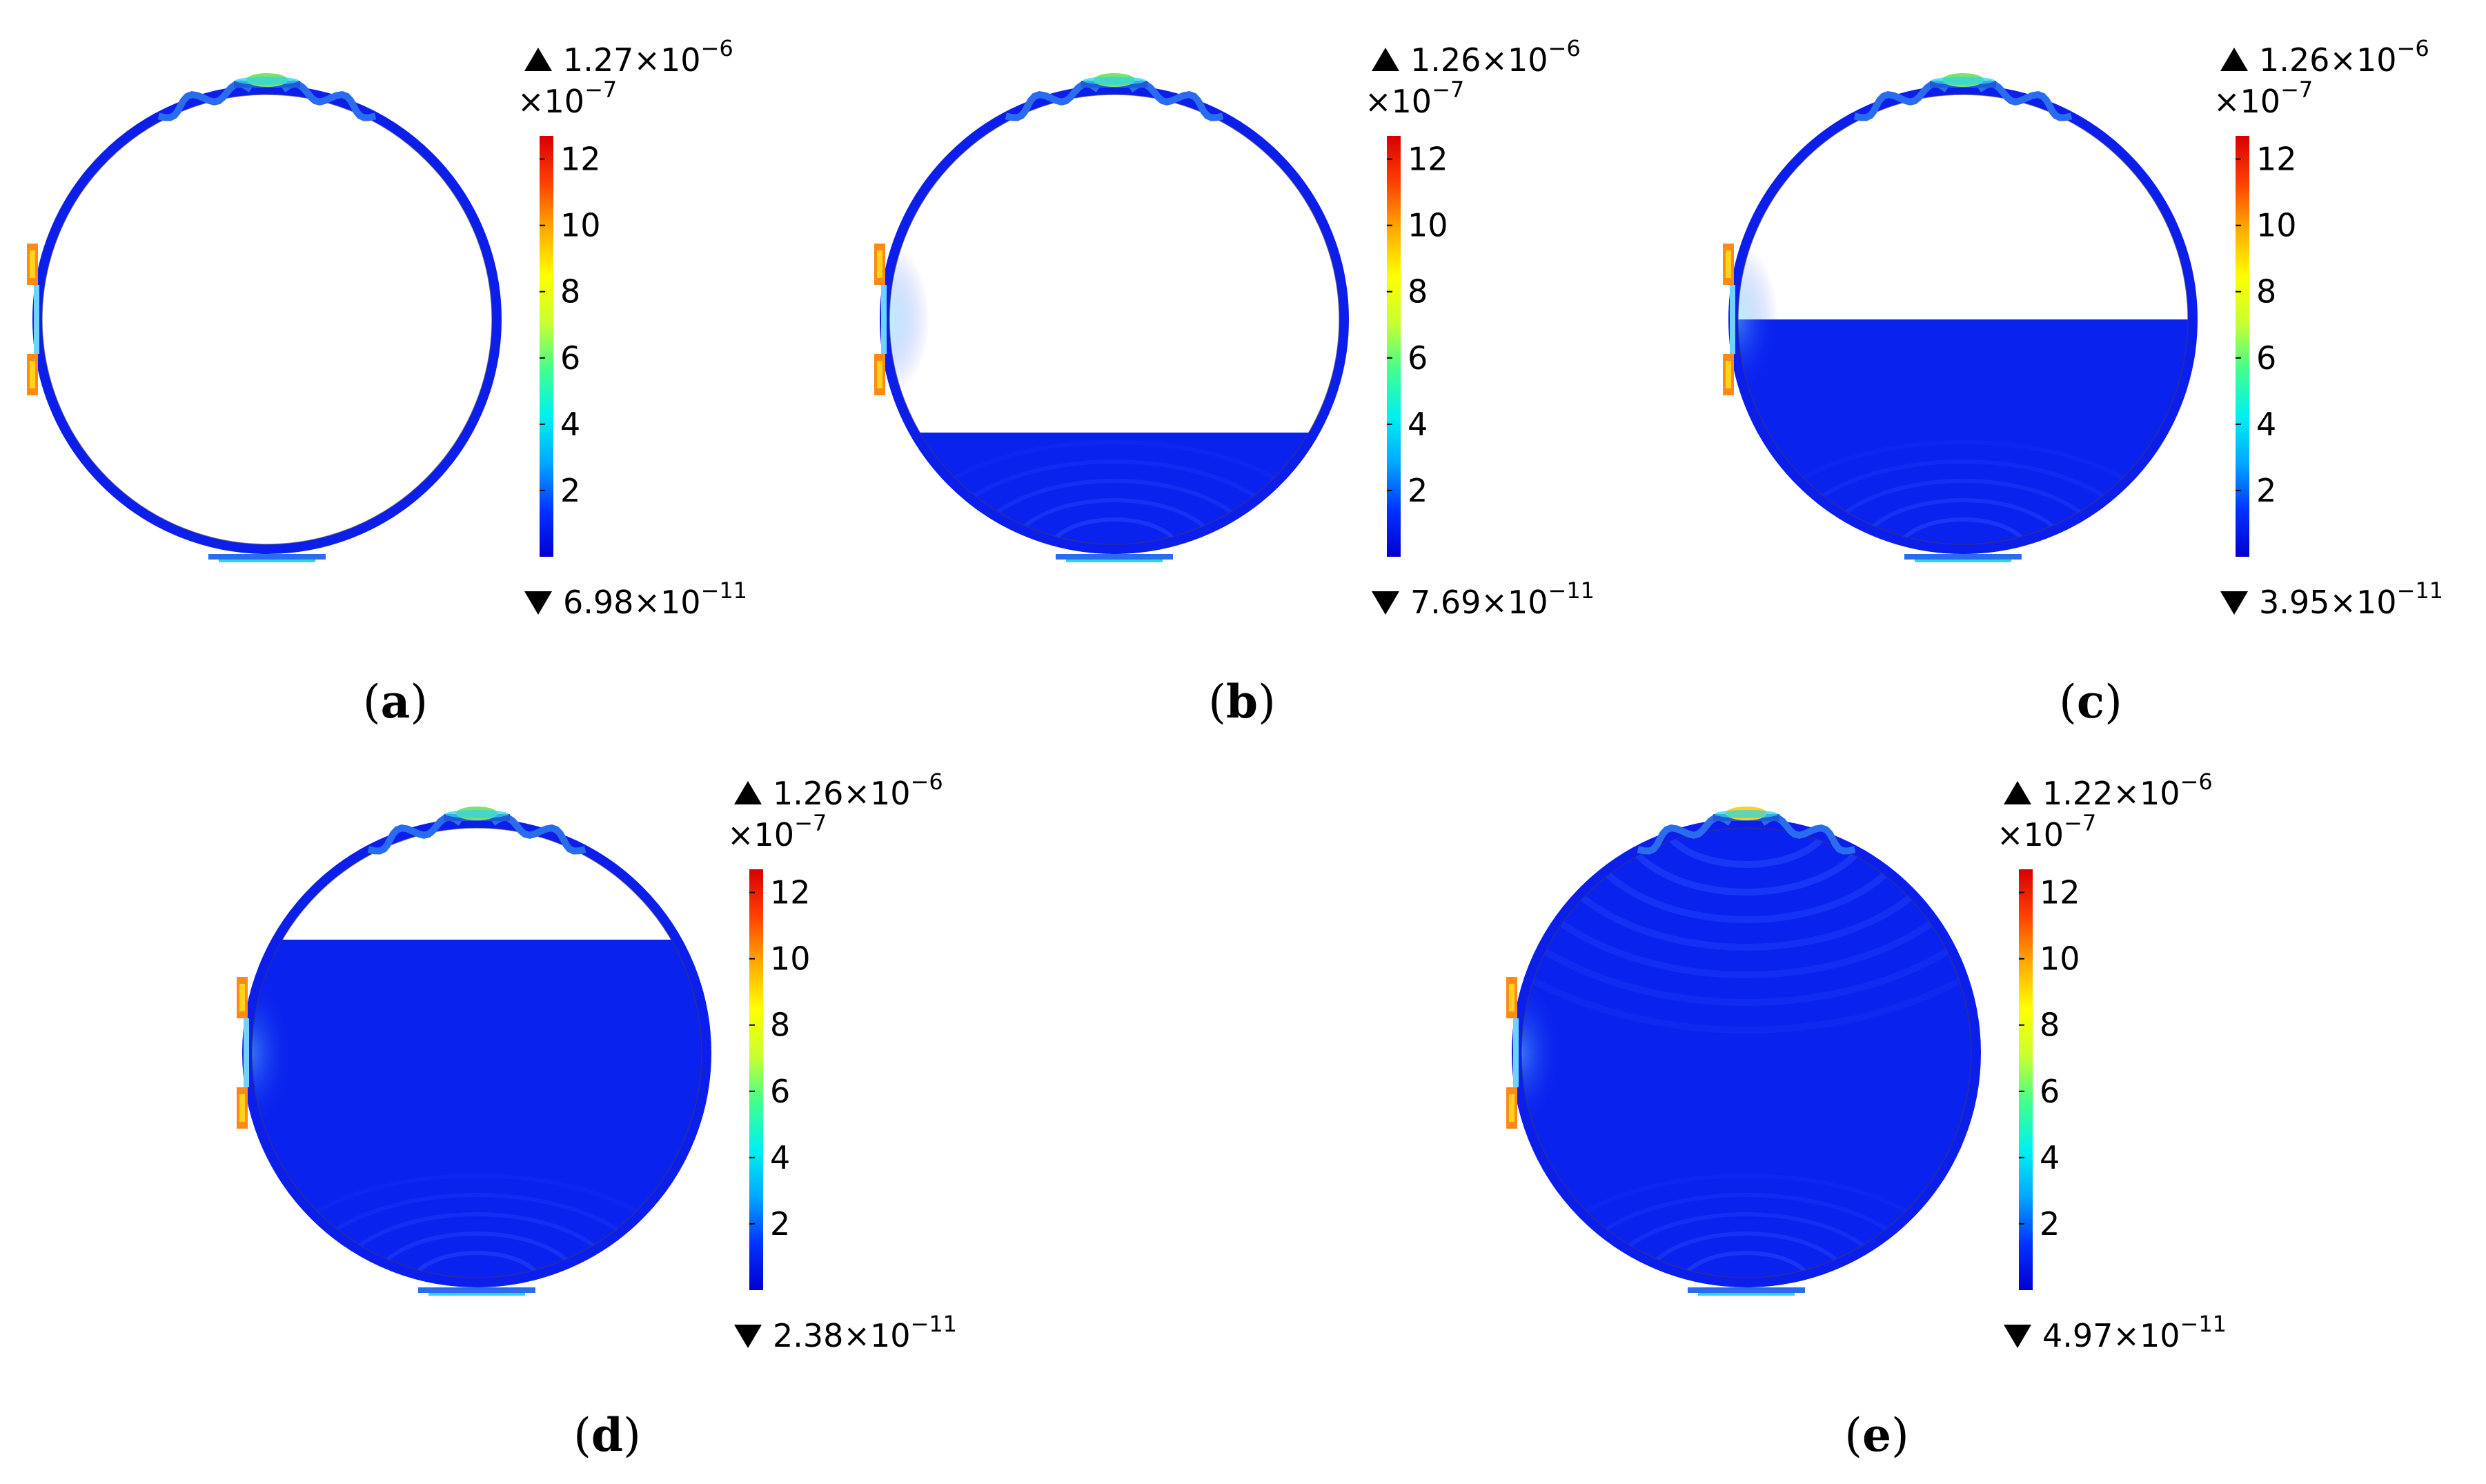 The height and width of the screenshot is (1484, 2486). Describe the element at coordinates (632, 328) in the screenshot. I see `colorbar: 1.27 ×10 −6 ×10⁻⁷ 2 4 6 8 10 12 6.98×10⁻¹¹` at that location.